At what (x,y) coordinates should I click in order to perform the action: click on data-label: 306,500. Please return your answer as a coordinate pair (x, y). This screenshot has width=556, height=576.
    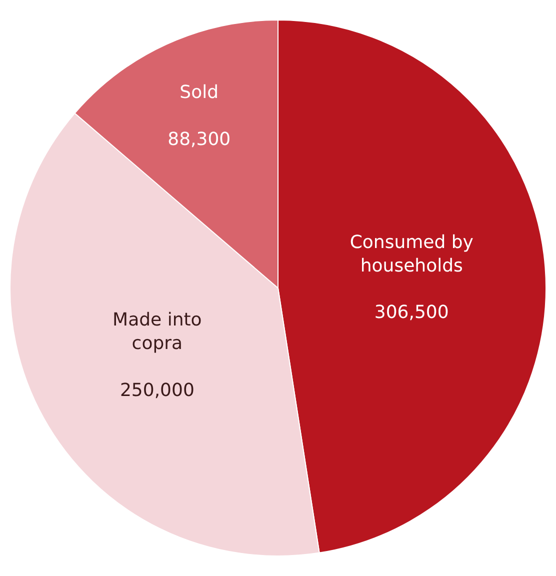
    Looking at the image, I should click on (411, 313).